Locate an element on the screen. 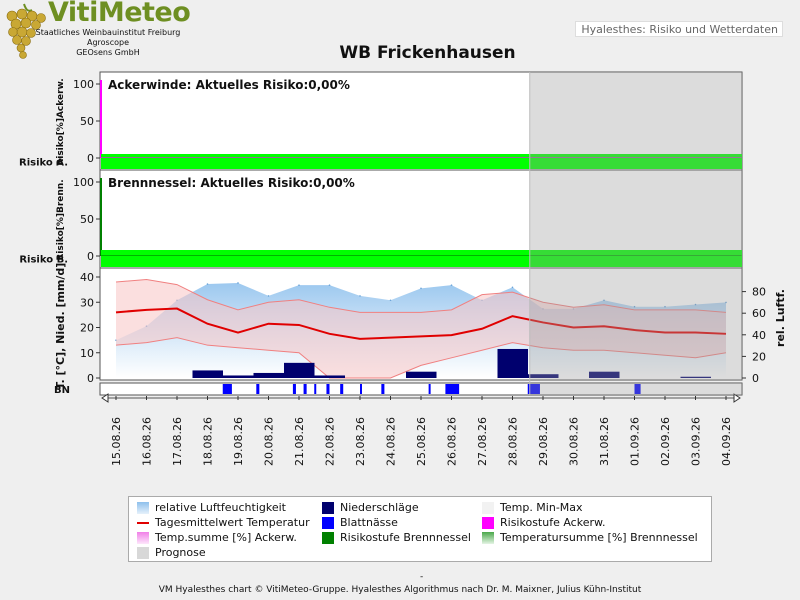  risk-panel-a-bg is located at coordinates (421, 121).